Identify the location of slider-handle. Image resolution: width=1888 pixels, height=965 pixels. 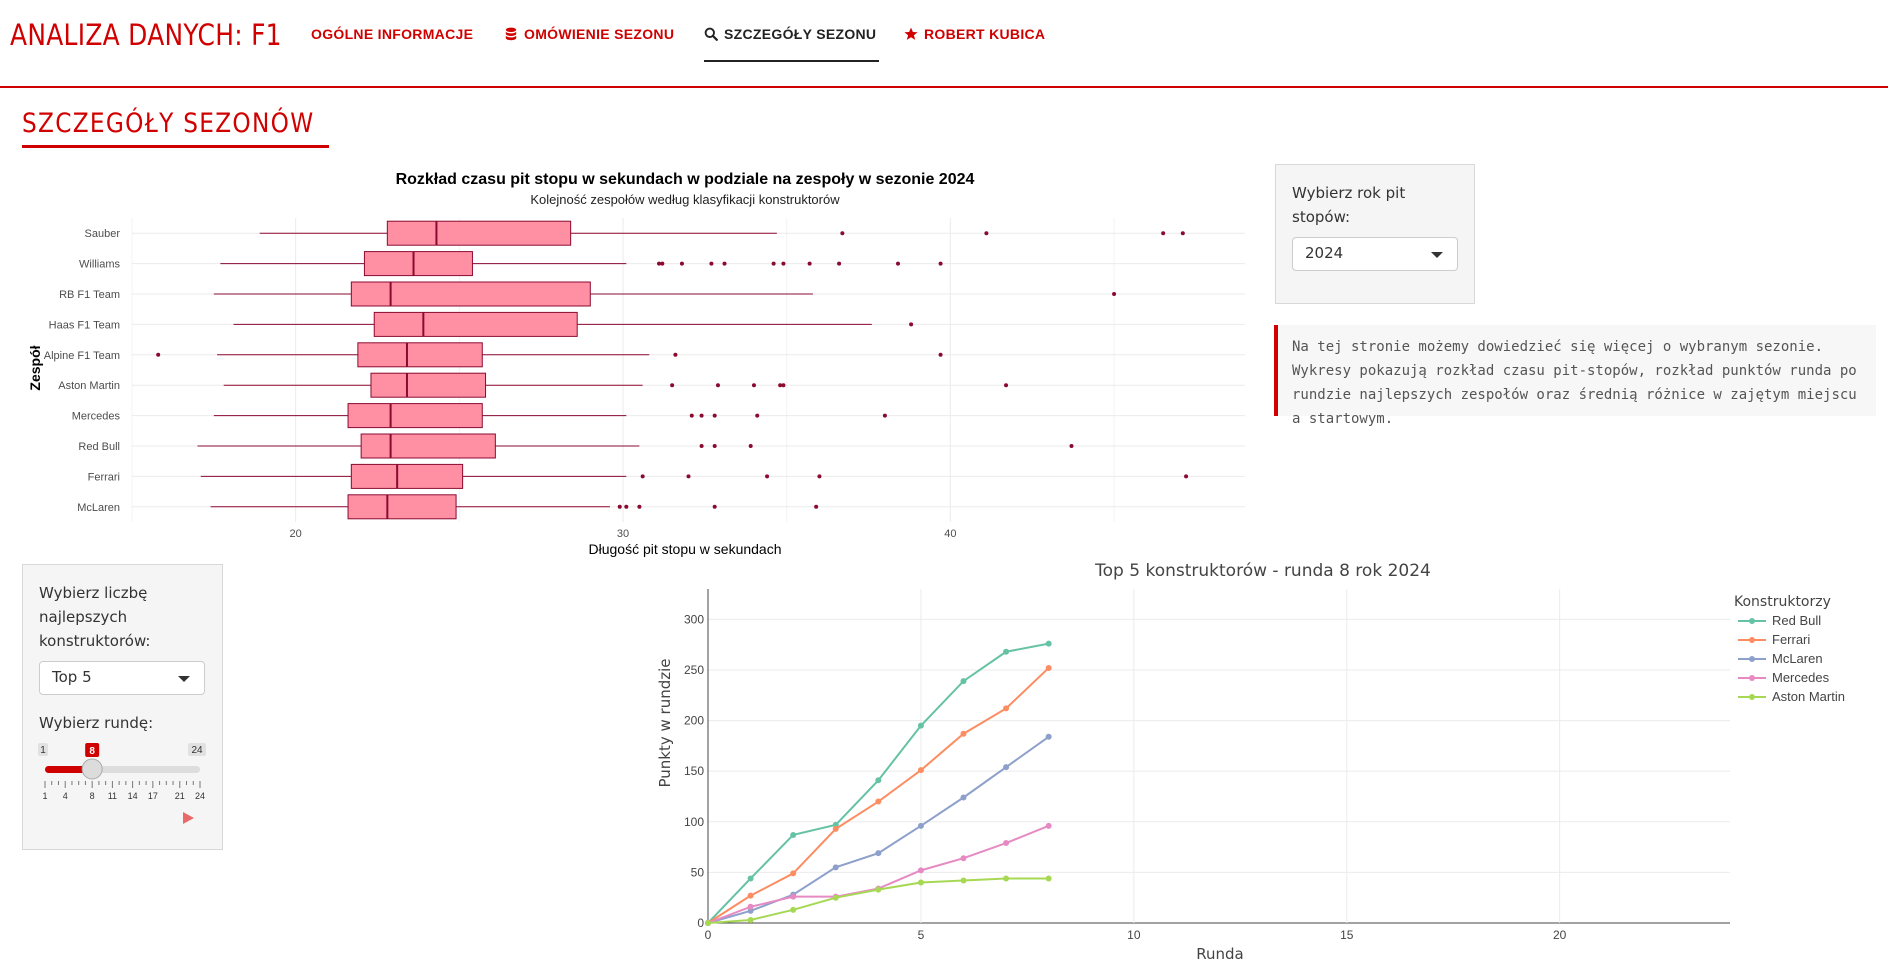
(92, 769).